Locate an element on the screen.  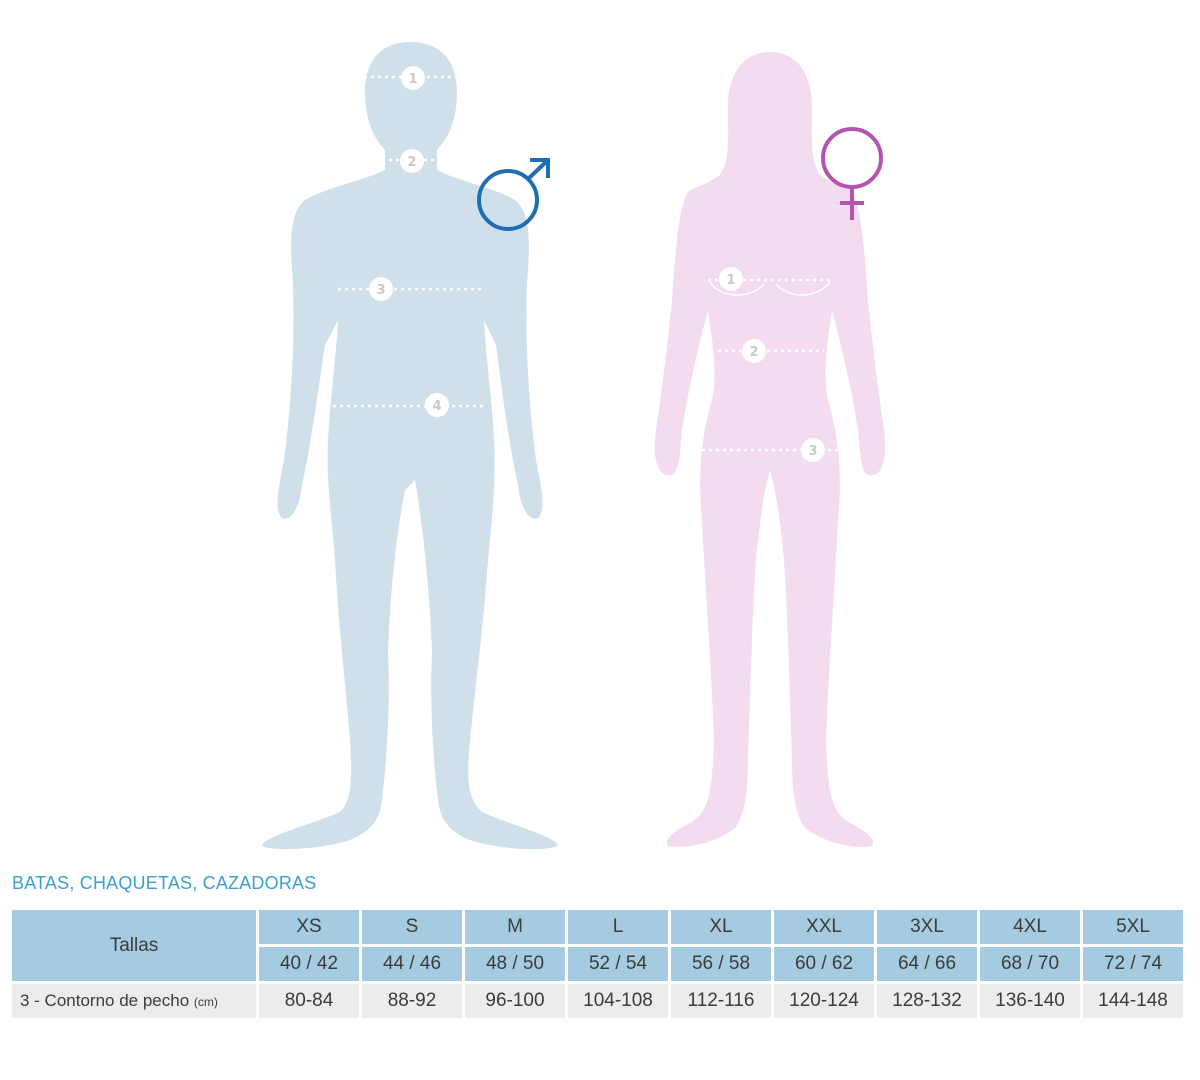
size-cell: M is located at coordinates (515, 927).